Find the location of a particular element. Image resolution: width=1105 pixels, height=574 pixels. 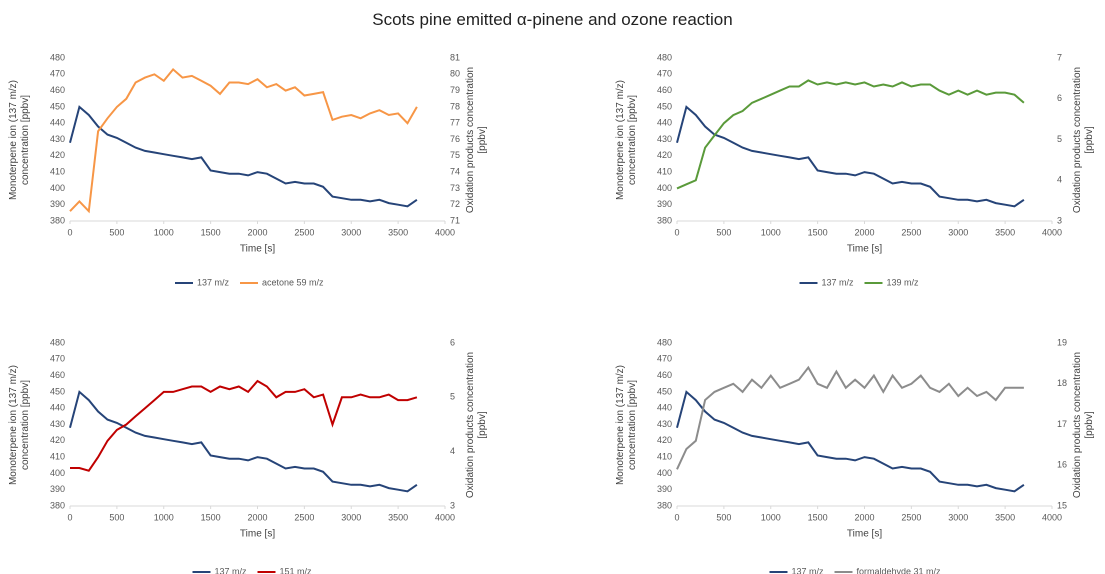

y2-tick-label: 72 is located at coordinates (455, 204).